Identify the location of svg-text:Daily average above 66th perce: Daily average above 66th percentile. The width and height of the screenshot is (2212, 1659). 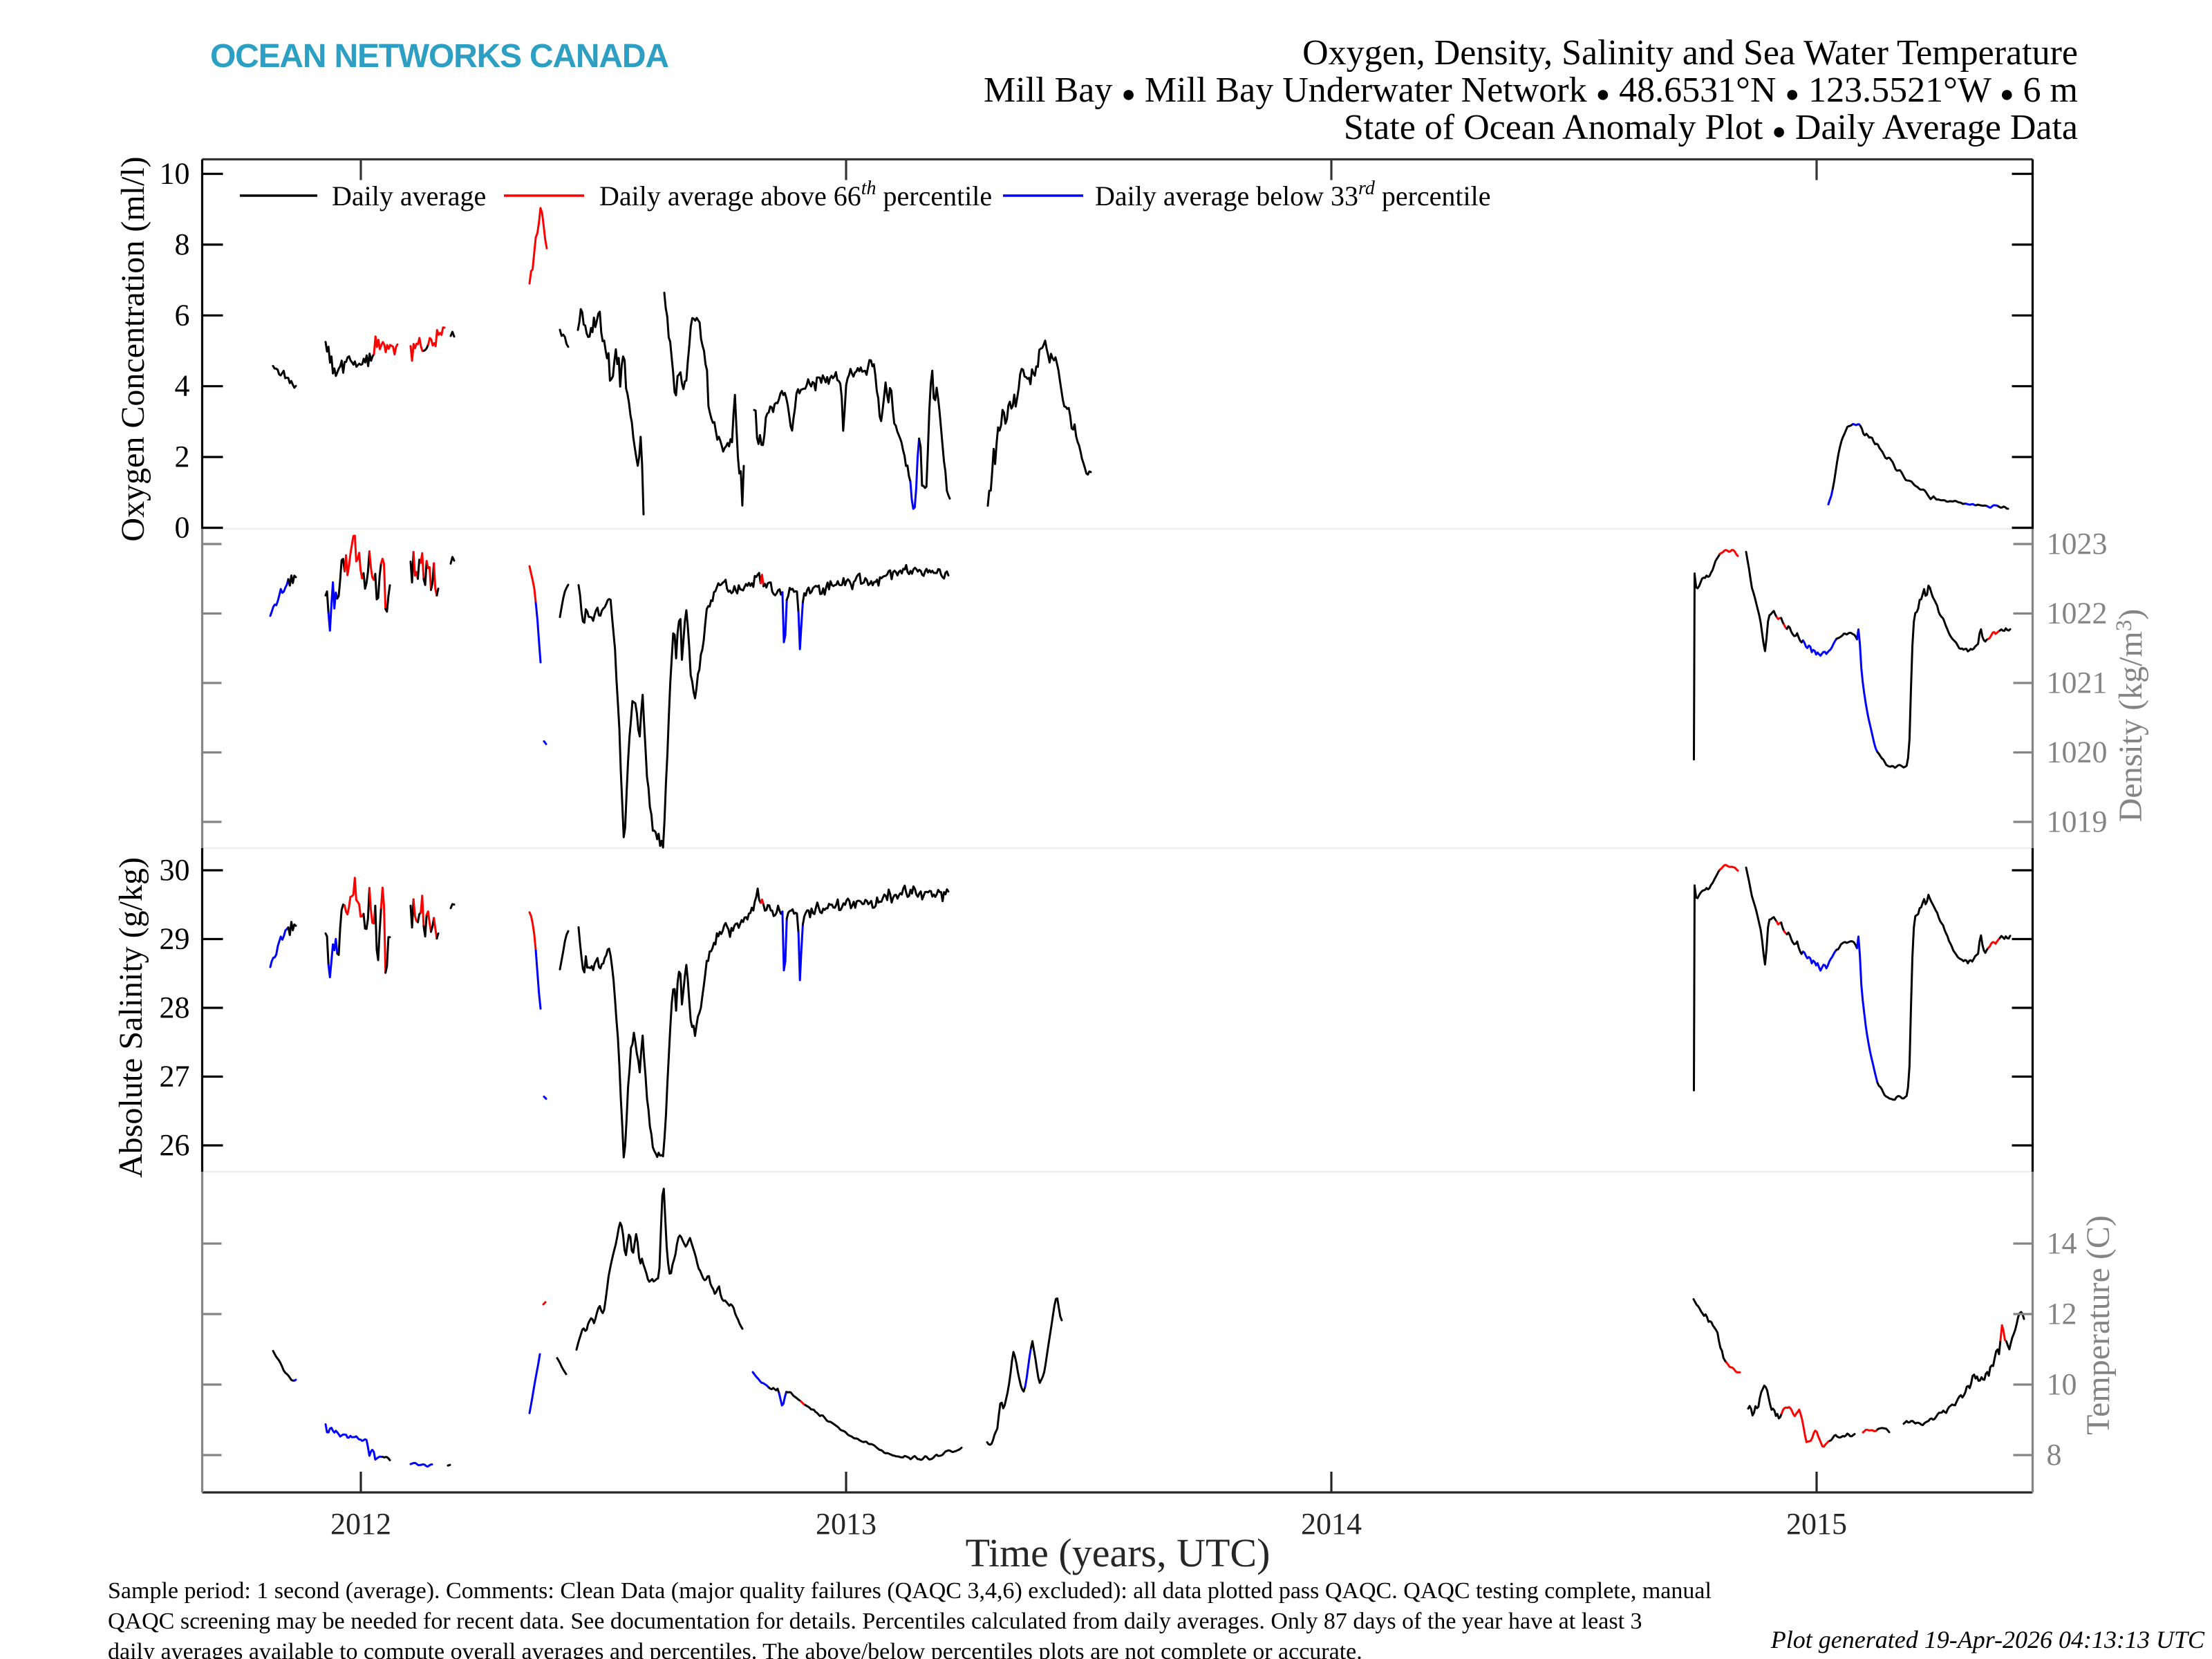
(796, 195).